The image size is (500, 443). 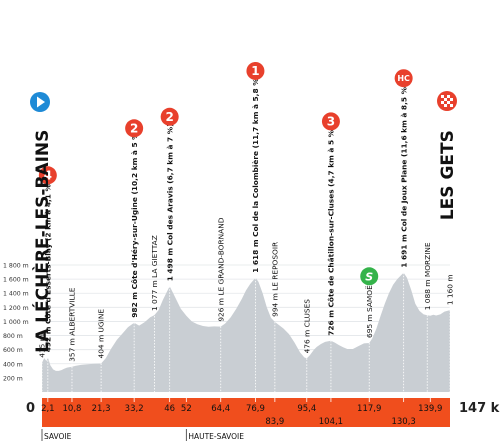 I want to click on department-labels: SAVOIE HAUTE-SAVOIE, so click(x=142, y=435).